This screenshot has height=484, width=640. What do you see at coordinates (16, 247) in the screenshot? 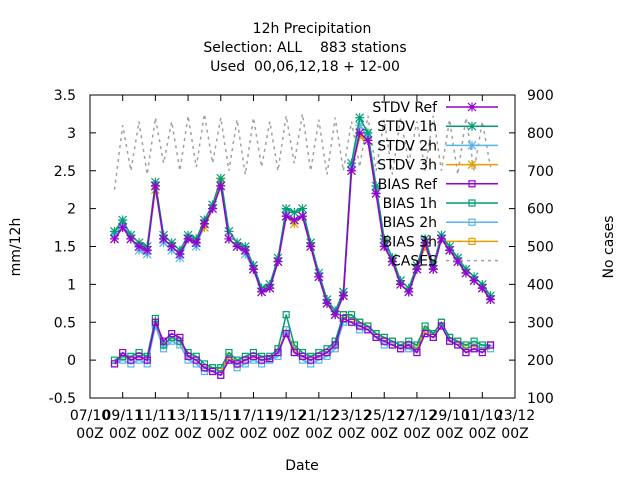
I see `y-axis-label: mm/12h` at bounding box center [16, 247].